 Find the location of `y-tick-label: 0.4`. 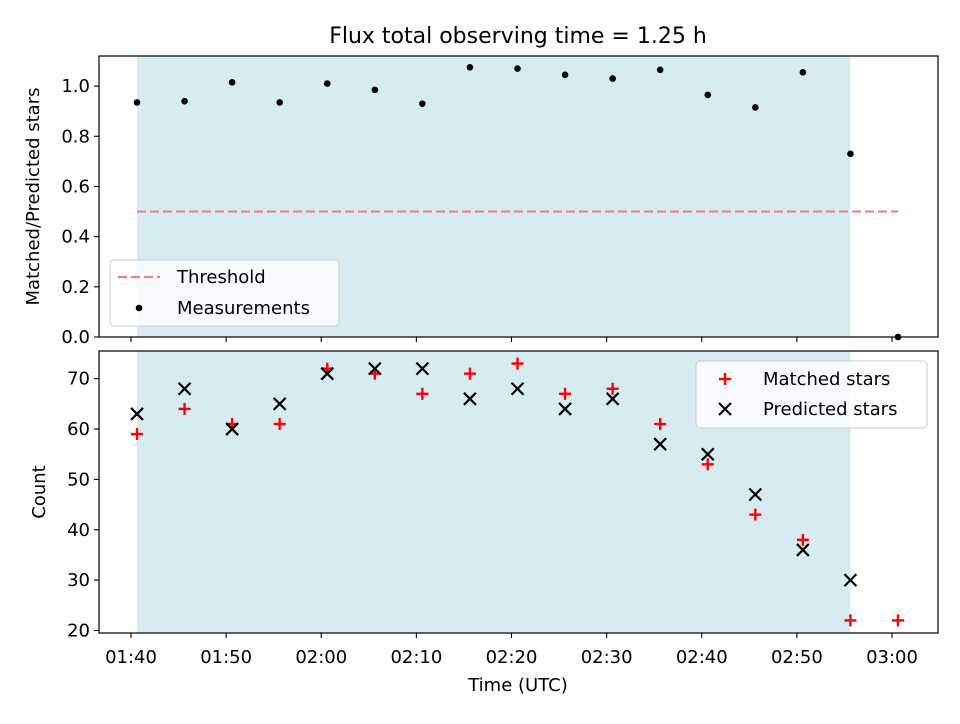

y-tick-label: 0.4 is located at coordinates (75, 237).